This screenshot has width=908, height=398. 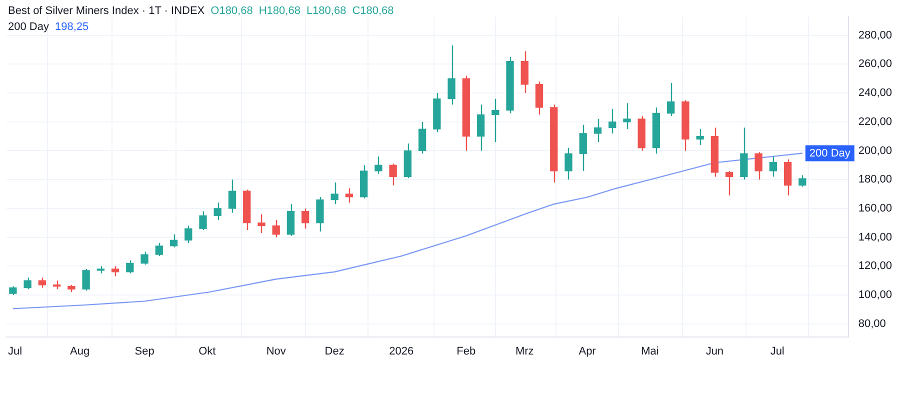 I want to click on x-tick-label: Sep, so click(x=144, y=351).